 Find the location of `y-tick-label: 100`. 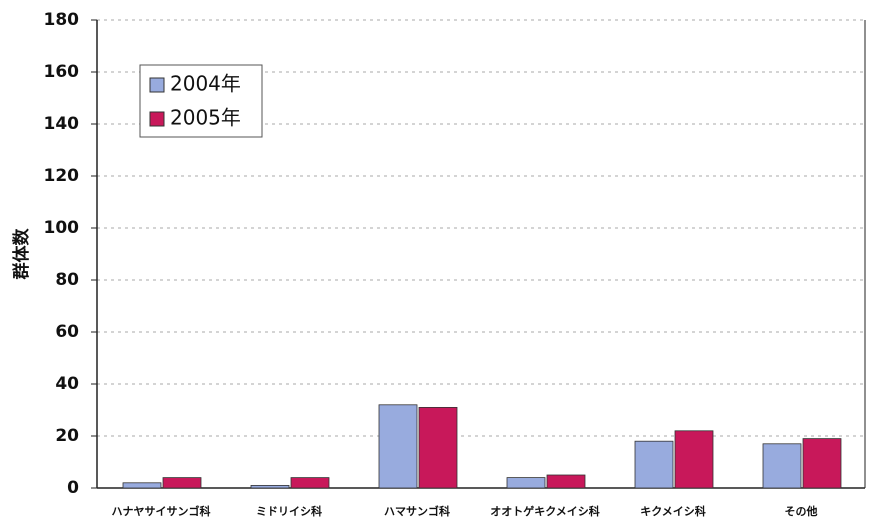

y-tick-label: 100 is located at coordinates (62, 228).